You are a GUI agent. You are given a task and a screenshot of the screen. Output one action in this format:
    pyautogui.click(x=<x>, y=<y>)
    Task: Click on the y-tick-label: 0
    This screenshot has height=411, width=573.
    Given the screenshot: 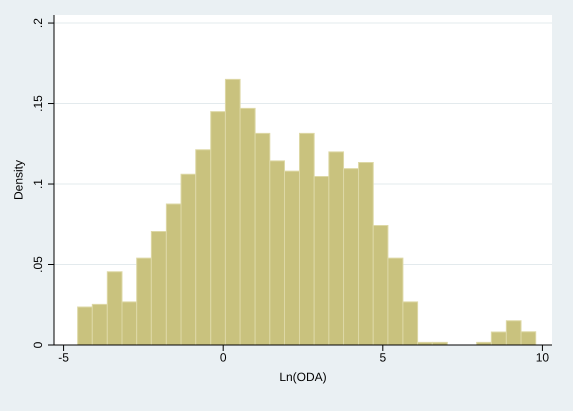 What is the action you would take?
    pyautogui.click(x=38, y=344)
    